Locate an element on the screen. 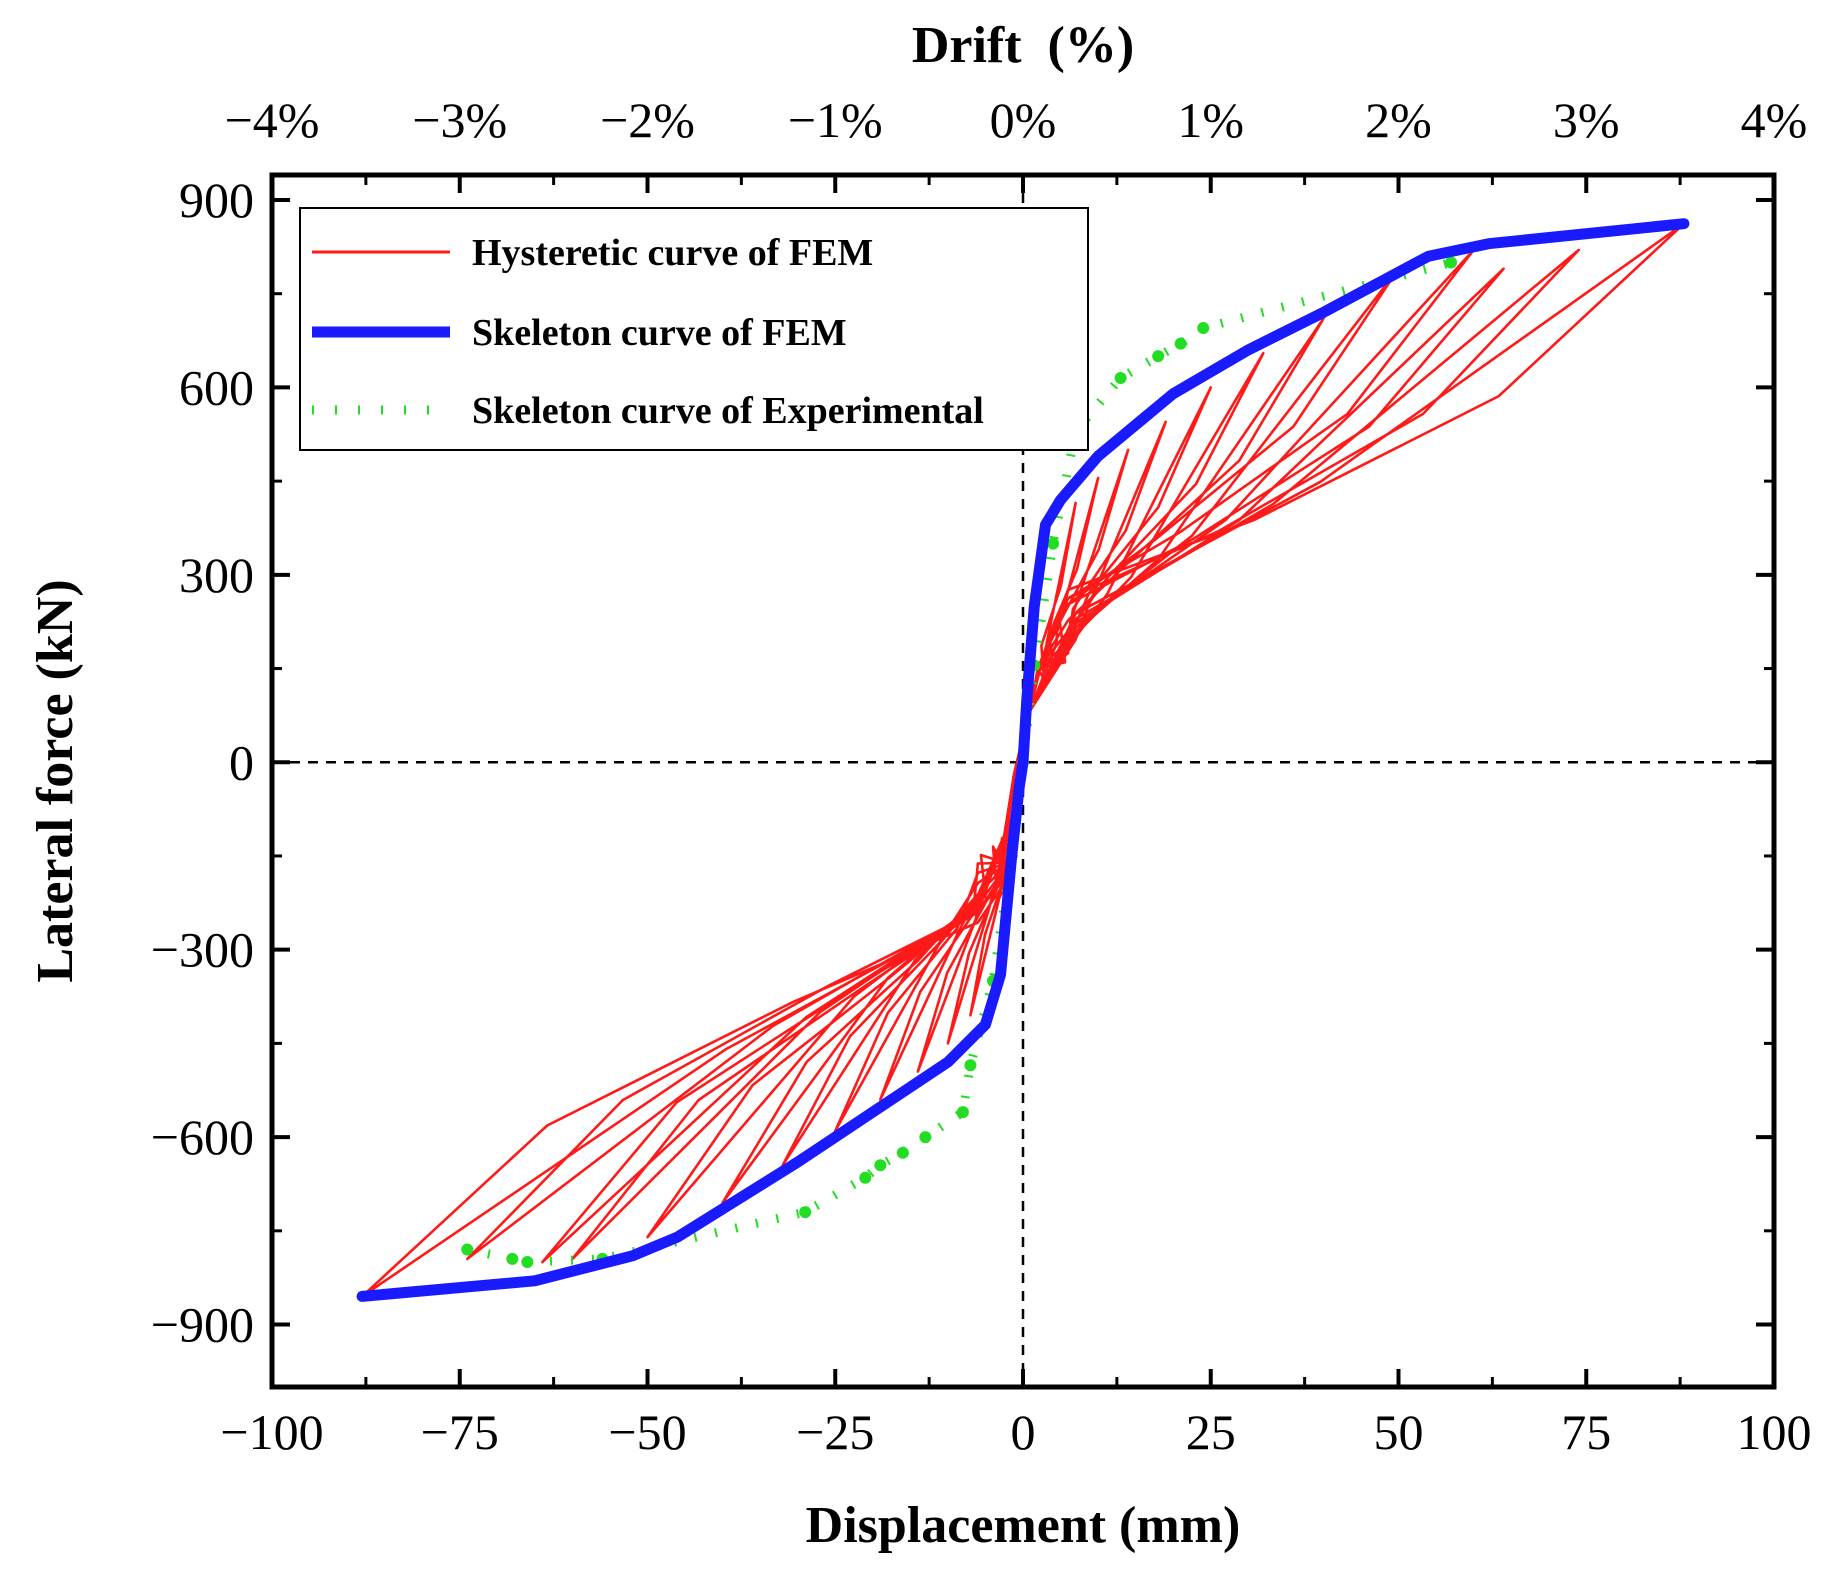 The width and height of the screenshot is (1840, 1575). drift-tick-label: −4% is located at coordinates (272, 120).